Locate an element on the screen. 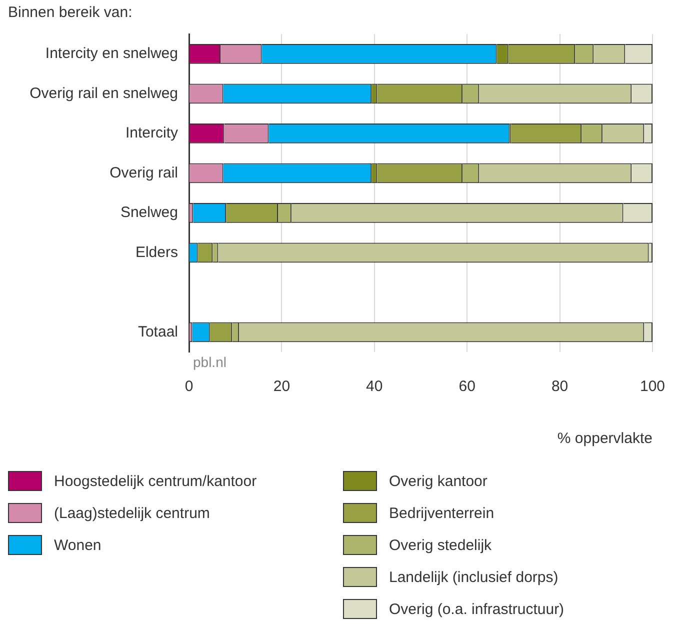 This screenshot has width=691, height=628. y-tick-label: Intercity en snelweg is located at coordinates (111, 53).